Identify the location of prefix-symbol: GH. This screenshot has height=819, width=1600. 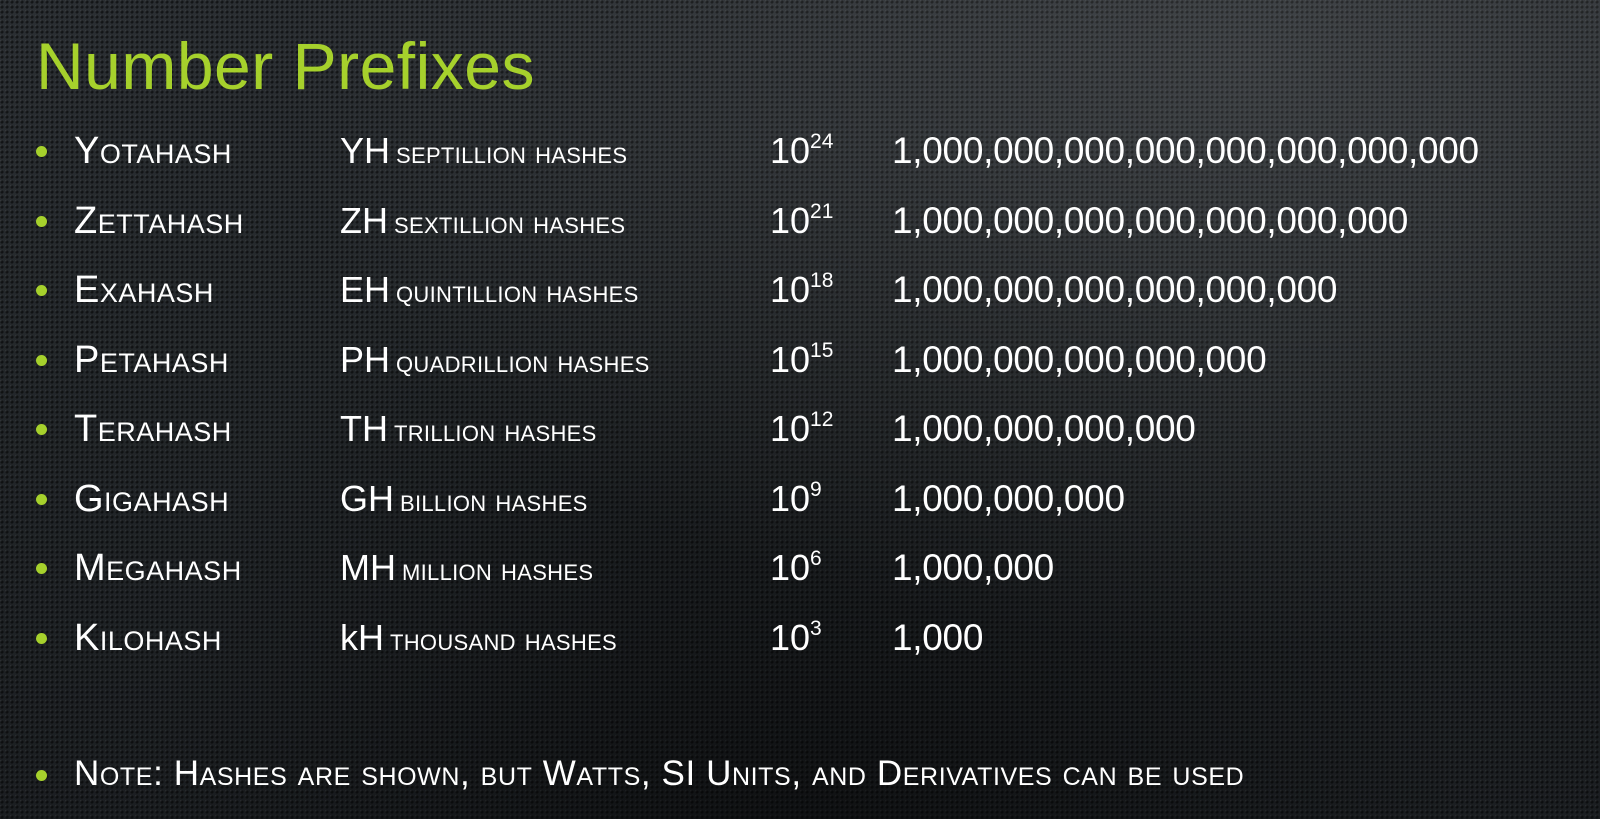
(367, 498).